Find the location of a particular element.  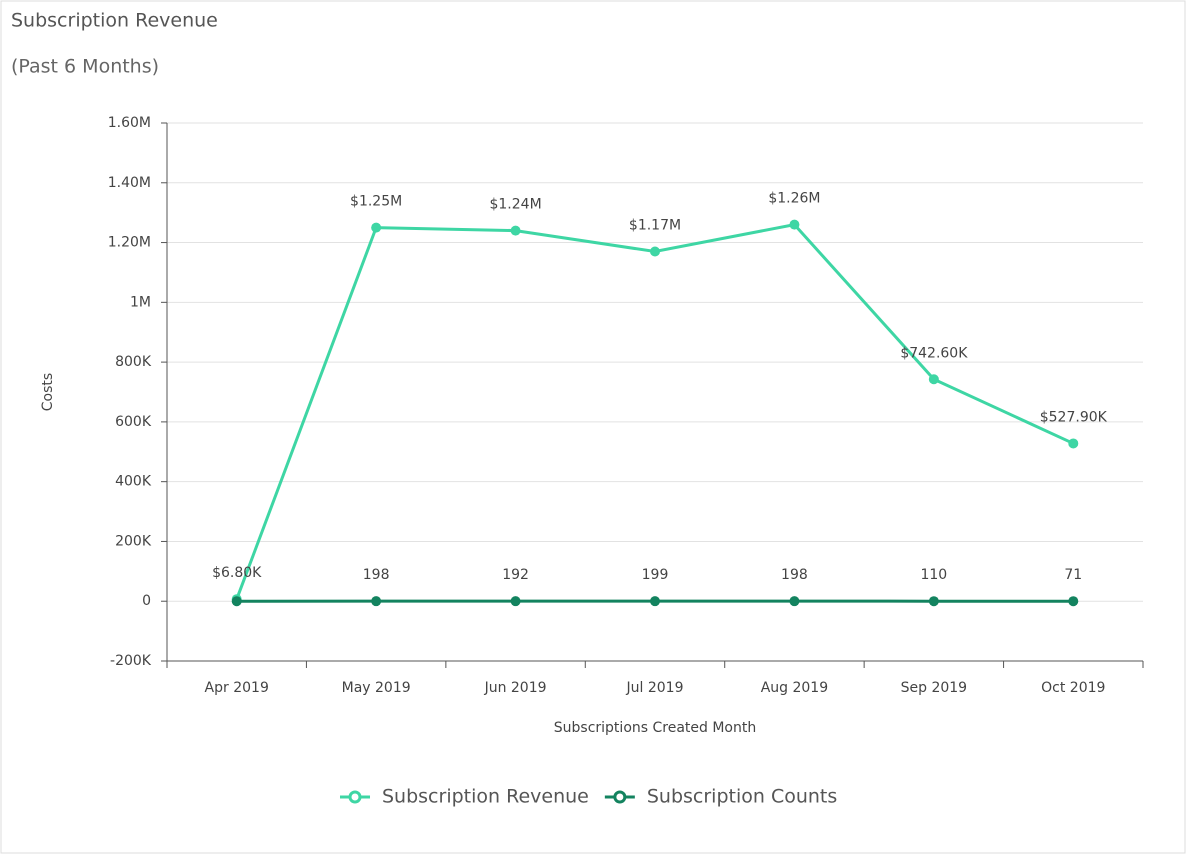

y-tick-label: 1.60M is located at coordinates (129, 123).